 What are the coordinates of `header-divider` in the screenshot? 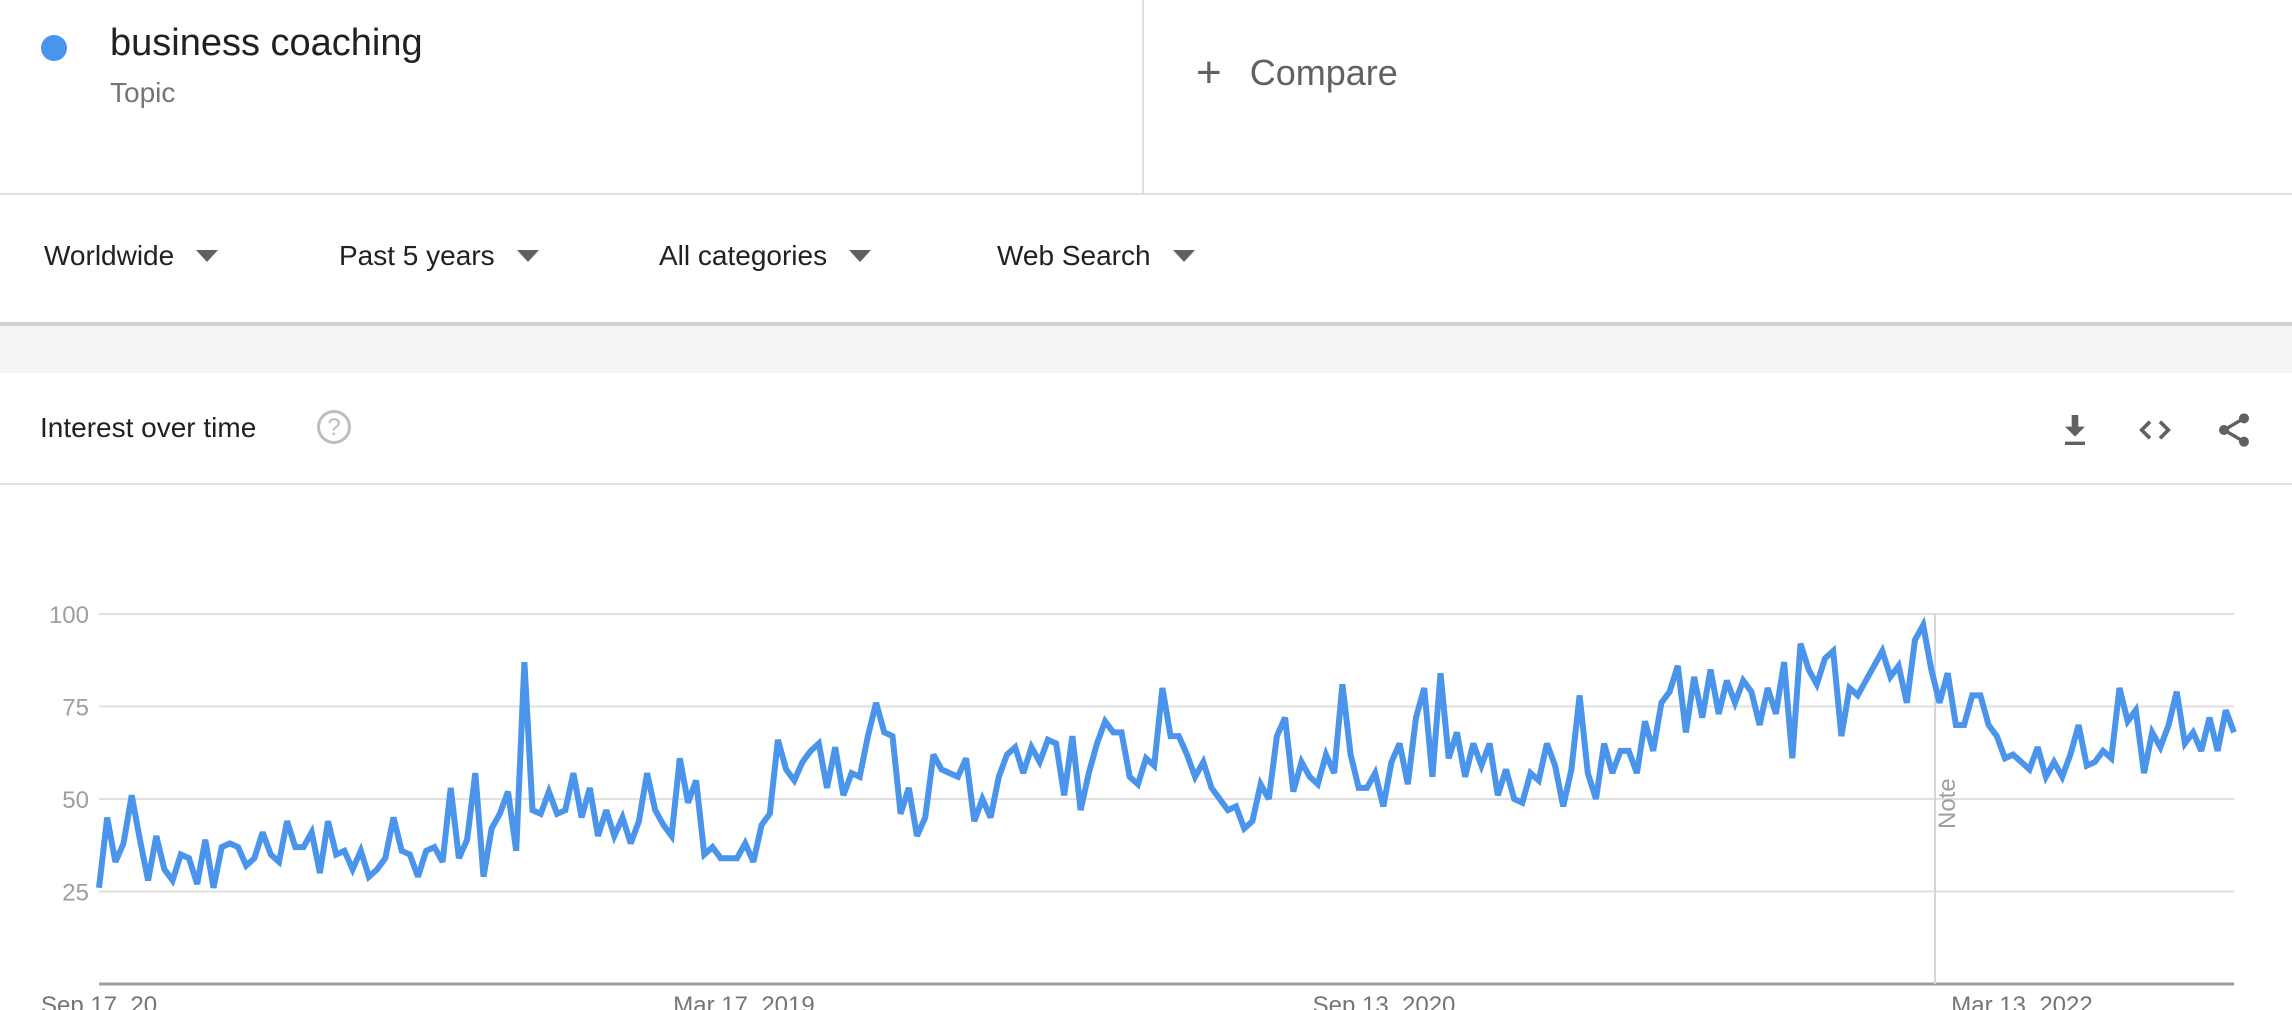 It's located at (1146, 194).